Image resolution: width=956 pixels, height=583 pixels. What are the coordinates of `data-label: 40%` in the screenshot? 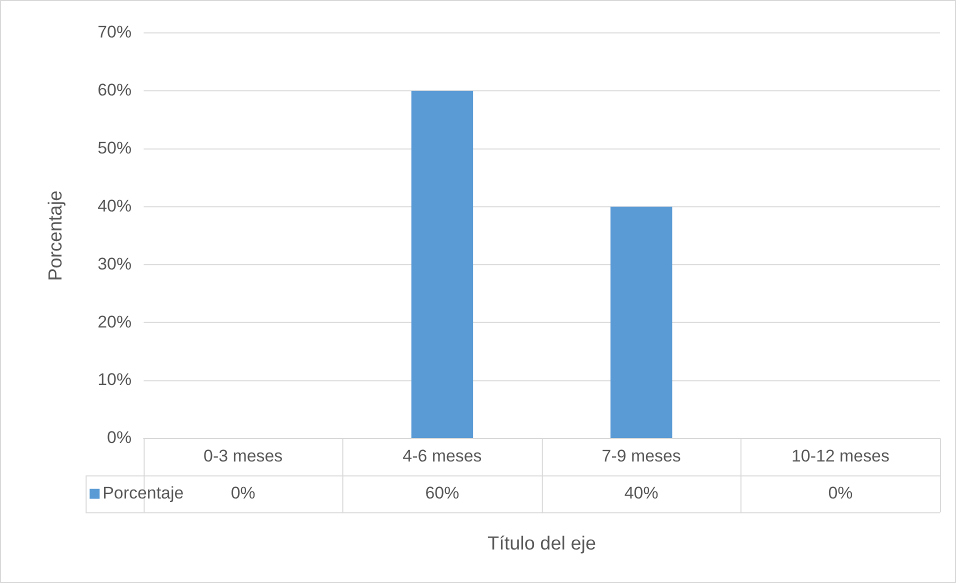 It's located at (641, 492).